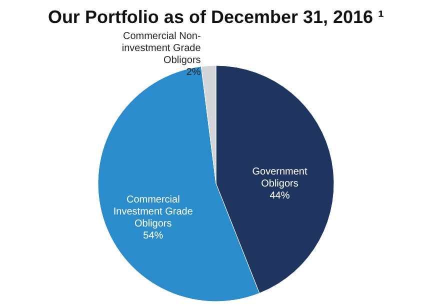 The height and width of the screenshot is (305, 447). What do you see at coordinates (216, 16) in the screenshot?
I see `chart-title: Our Portfolio as of December 31, 2016 ¹` at bounding box center [216, 16].